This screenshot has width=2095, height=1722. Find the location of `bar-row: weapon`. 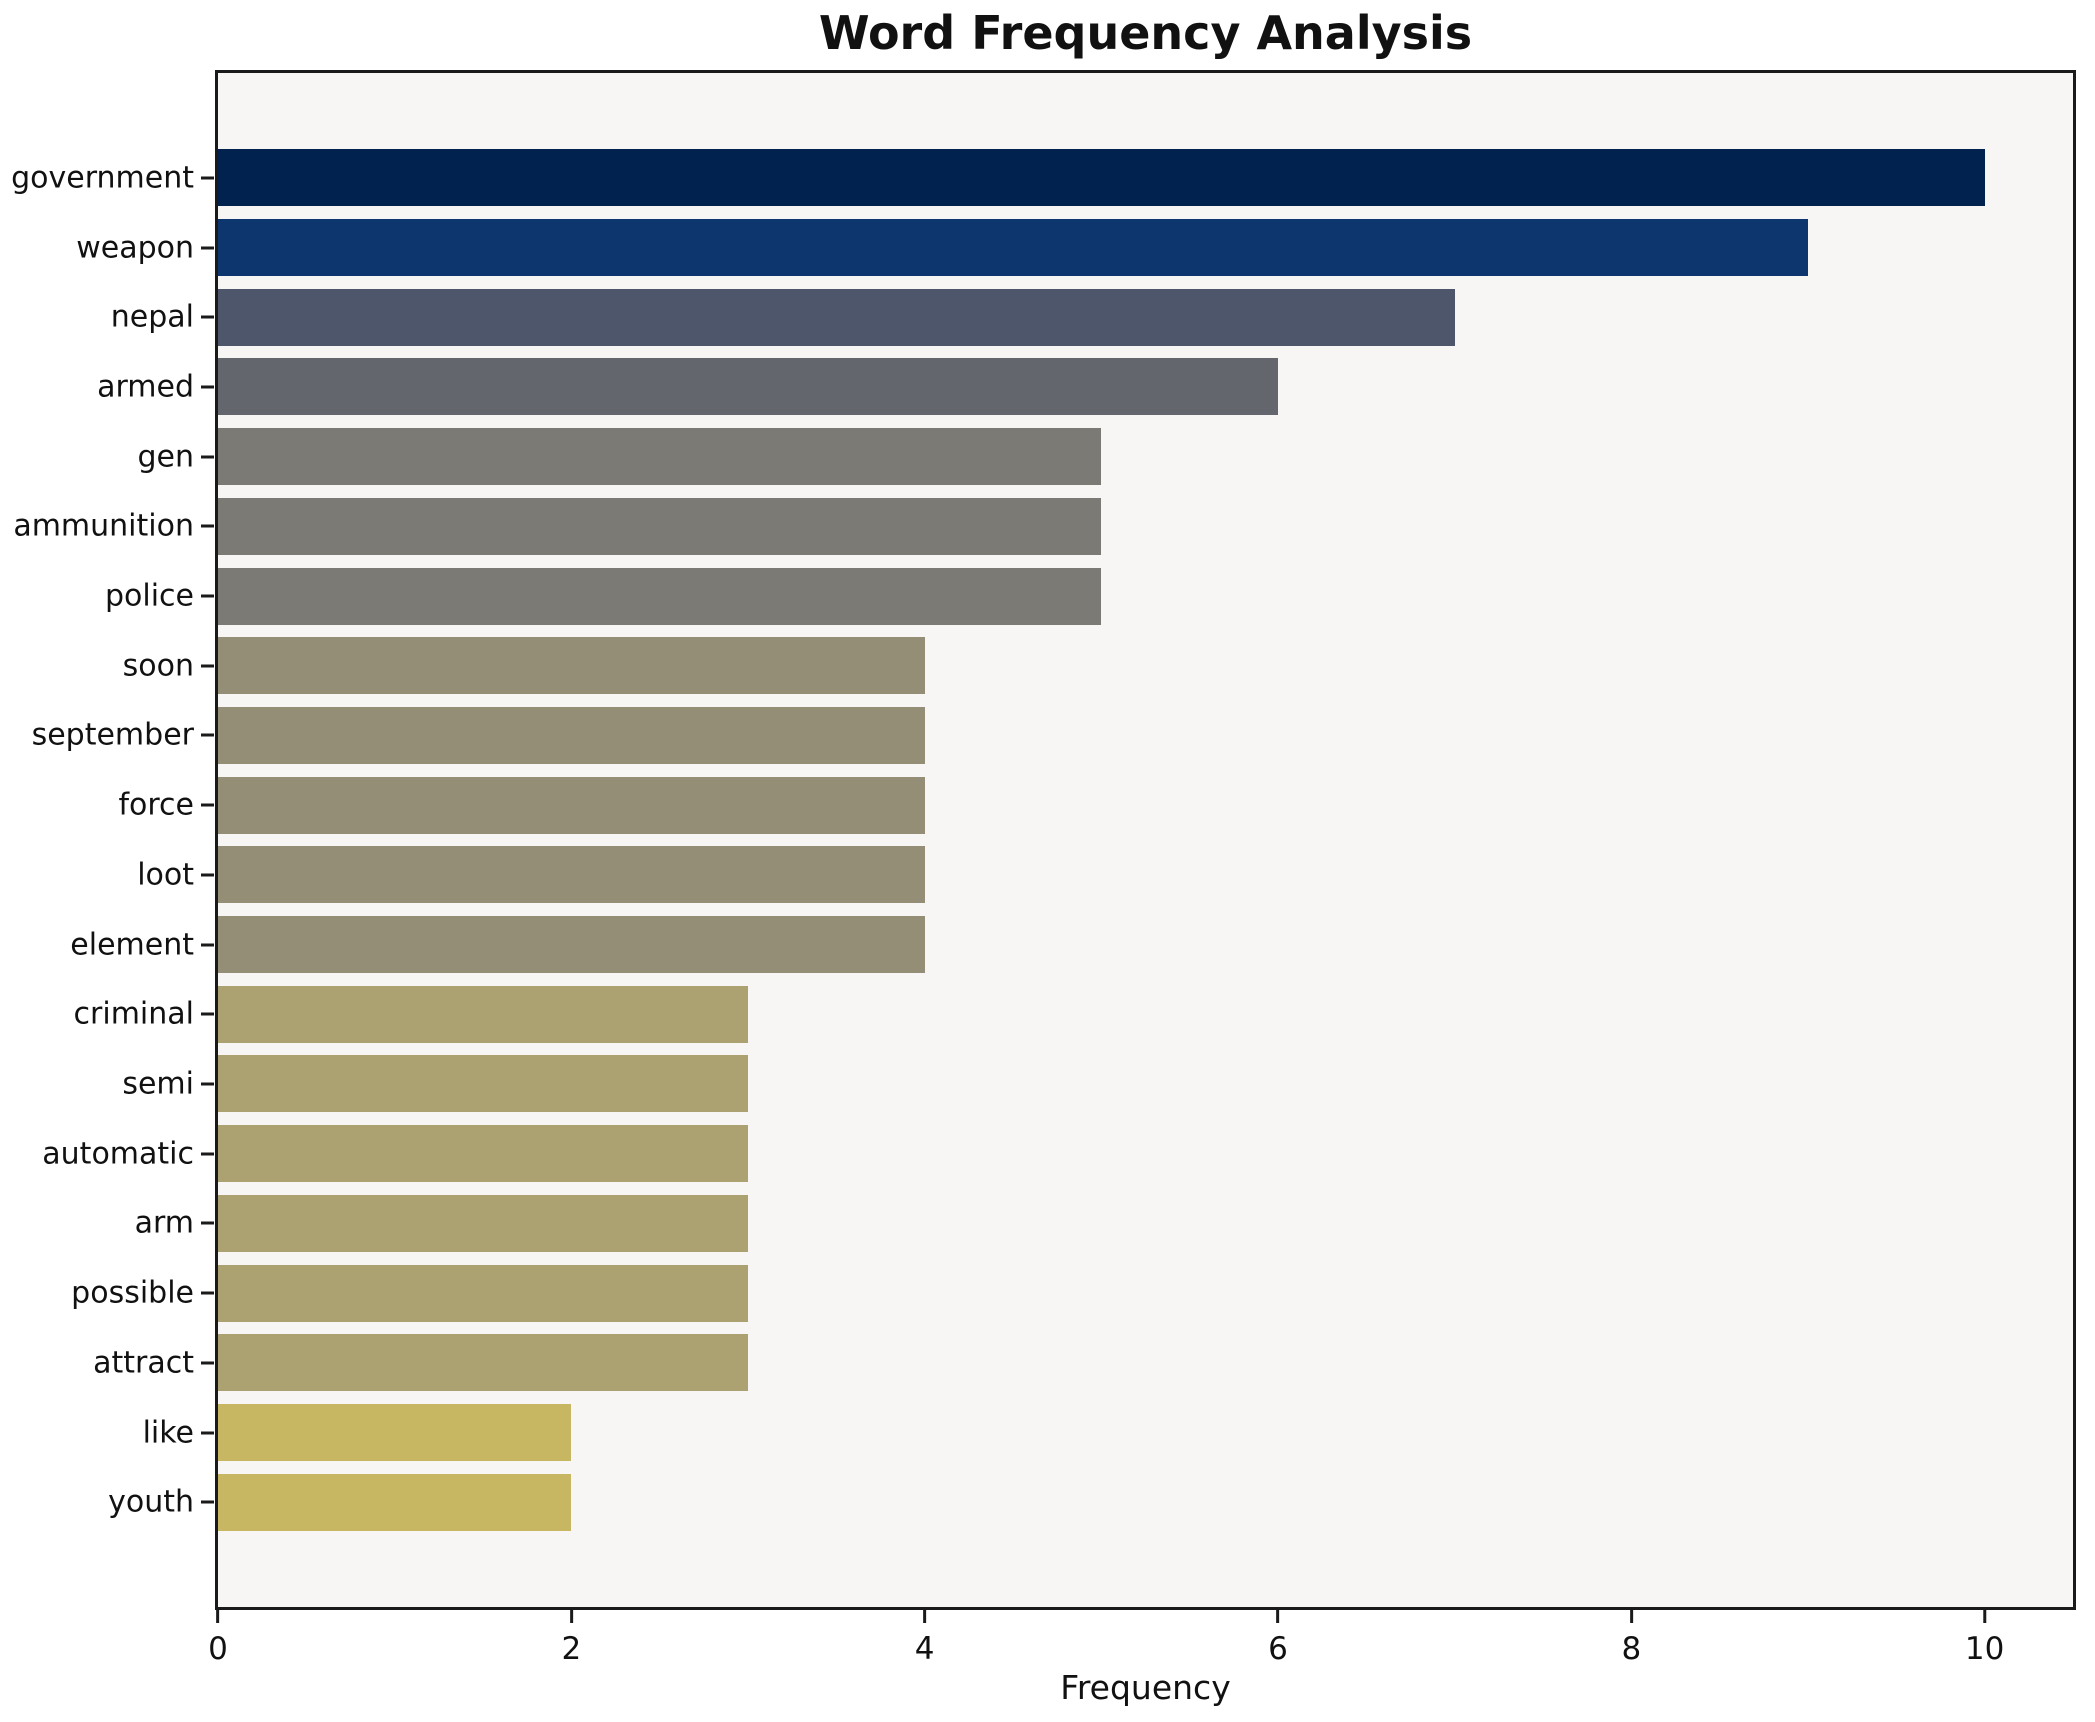

bar-row: weapon is located at coordinates (1074, 248).